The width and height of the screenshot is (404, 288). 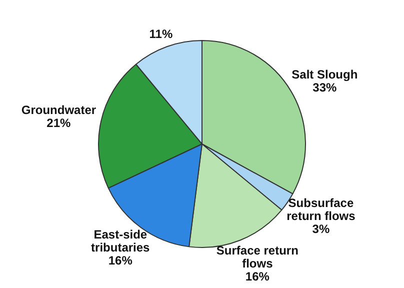 I want to click on slice-label: Subsurface return flows, so click(x=321, y=209).